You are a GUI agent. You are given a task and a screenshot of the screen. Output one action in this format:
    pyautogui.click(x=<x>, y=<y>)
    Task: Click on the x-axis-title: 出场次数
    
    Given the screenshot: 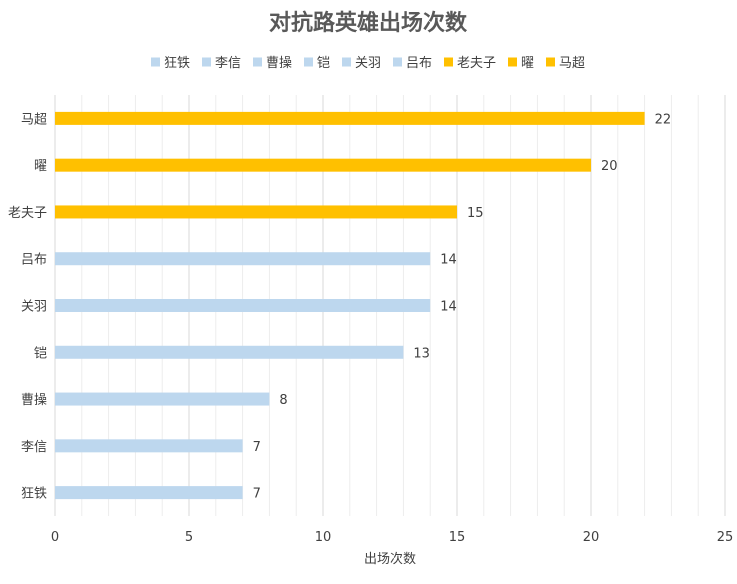 What is the action you would take?
    pyautogui.click(x=390, y=559)
    